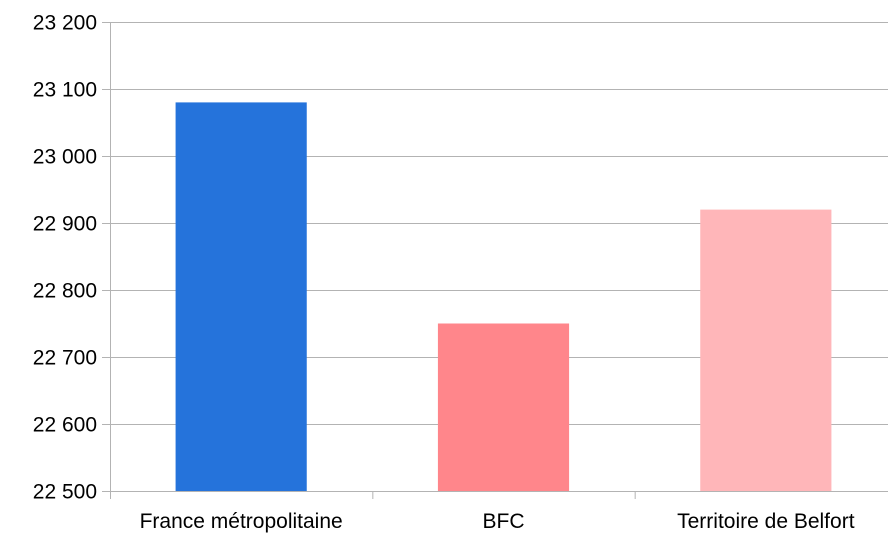 The width and height of the screenshot is (888, 535). I want to click on y-tick-label-4: 22 900, so click(65, 224).